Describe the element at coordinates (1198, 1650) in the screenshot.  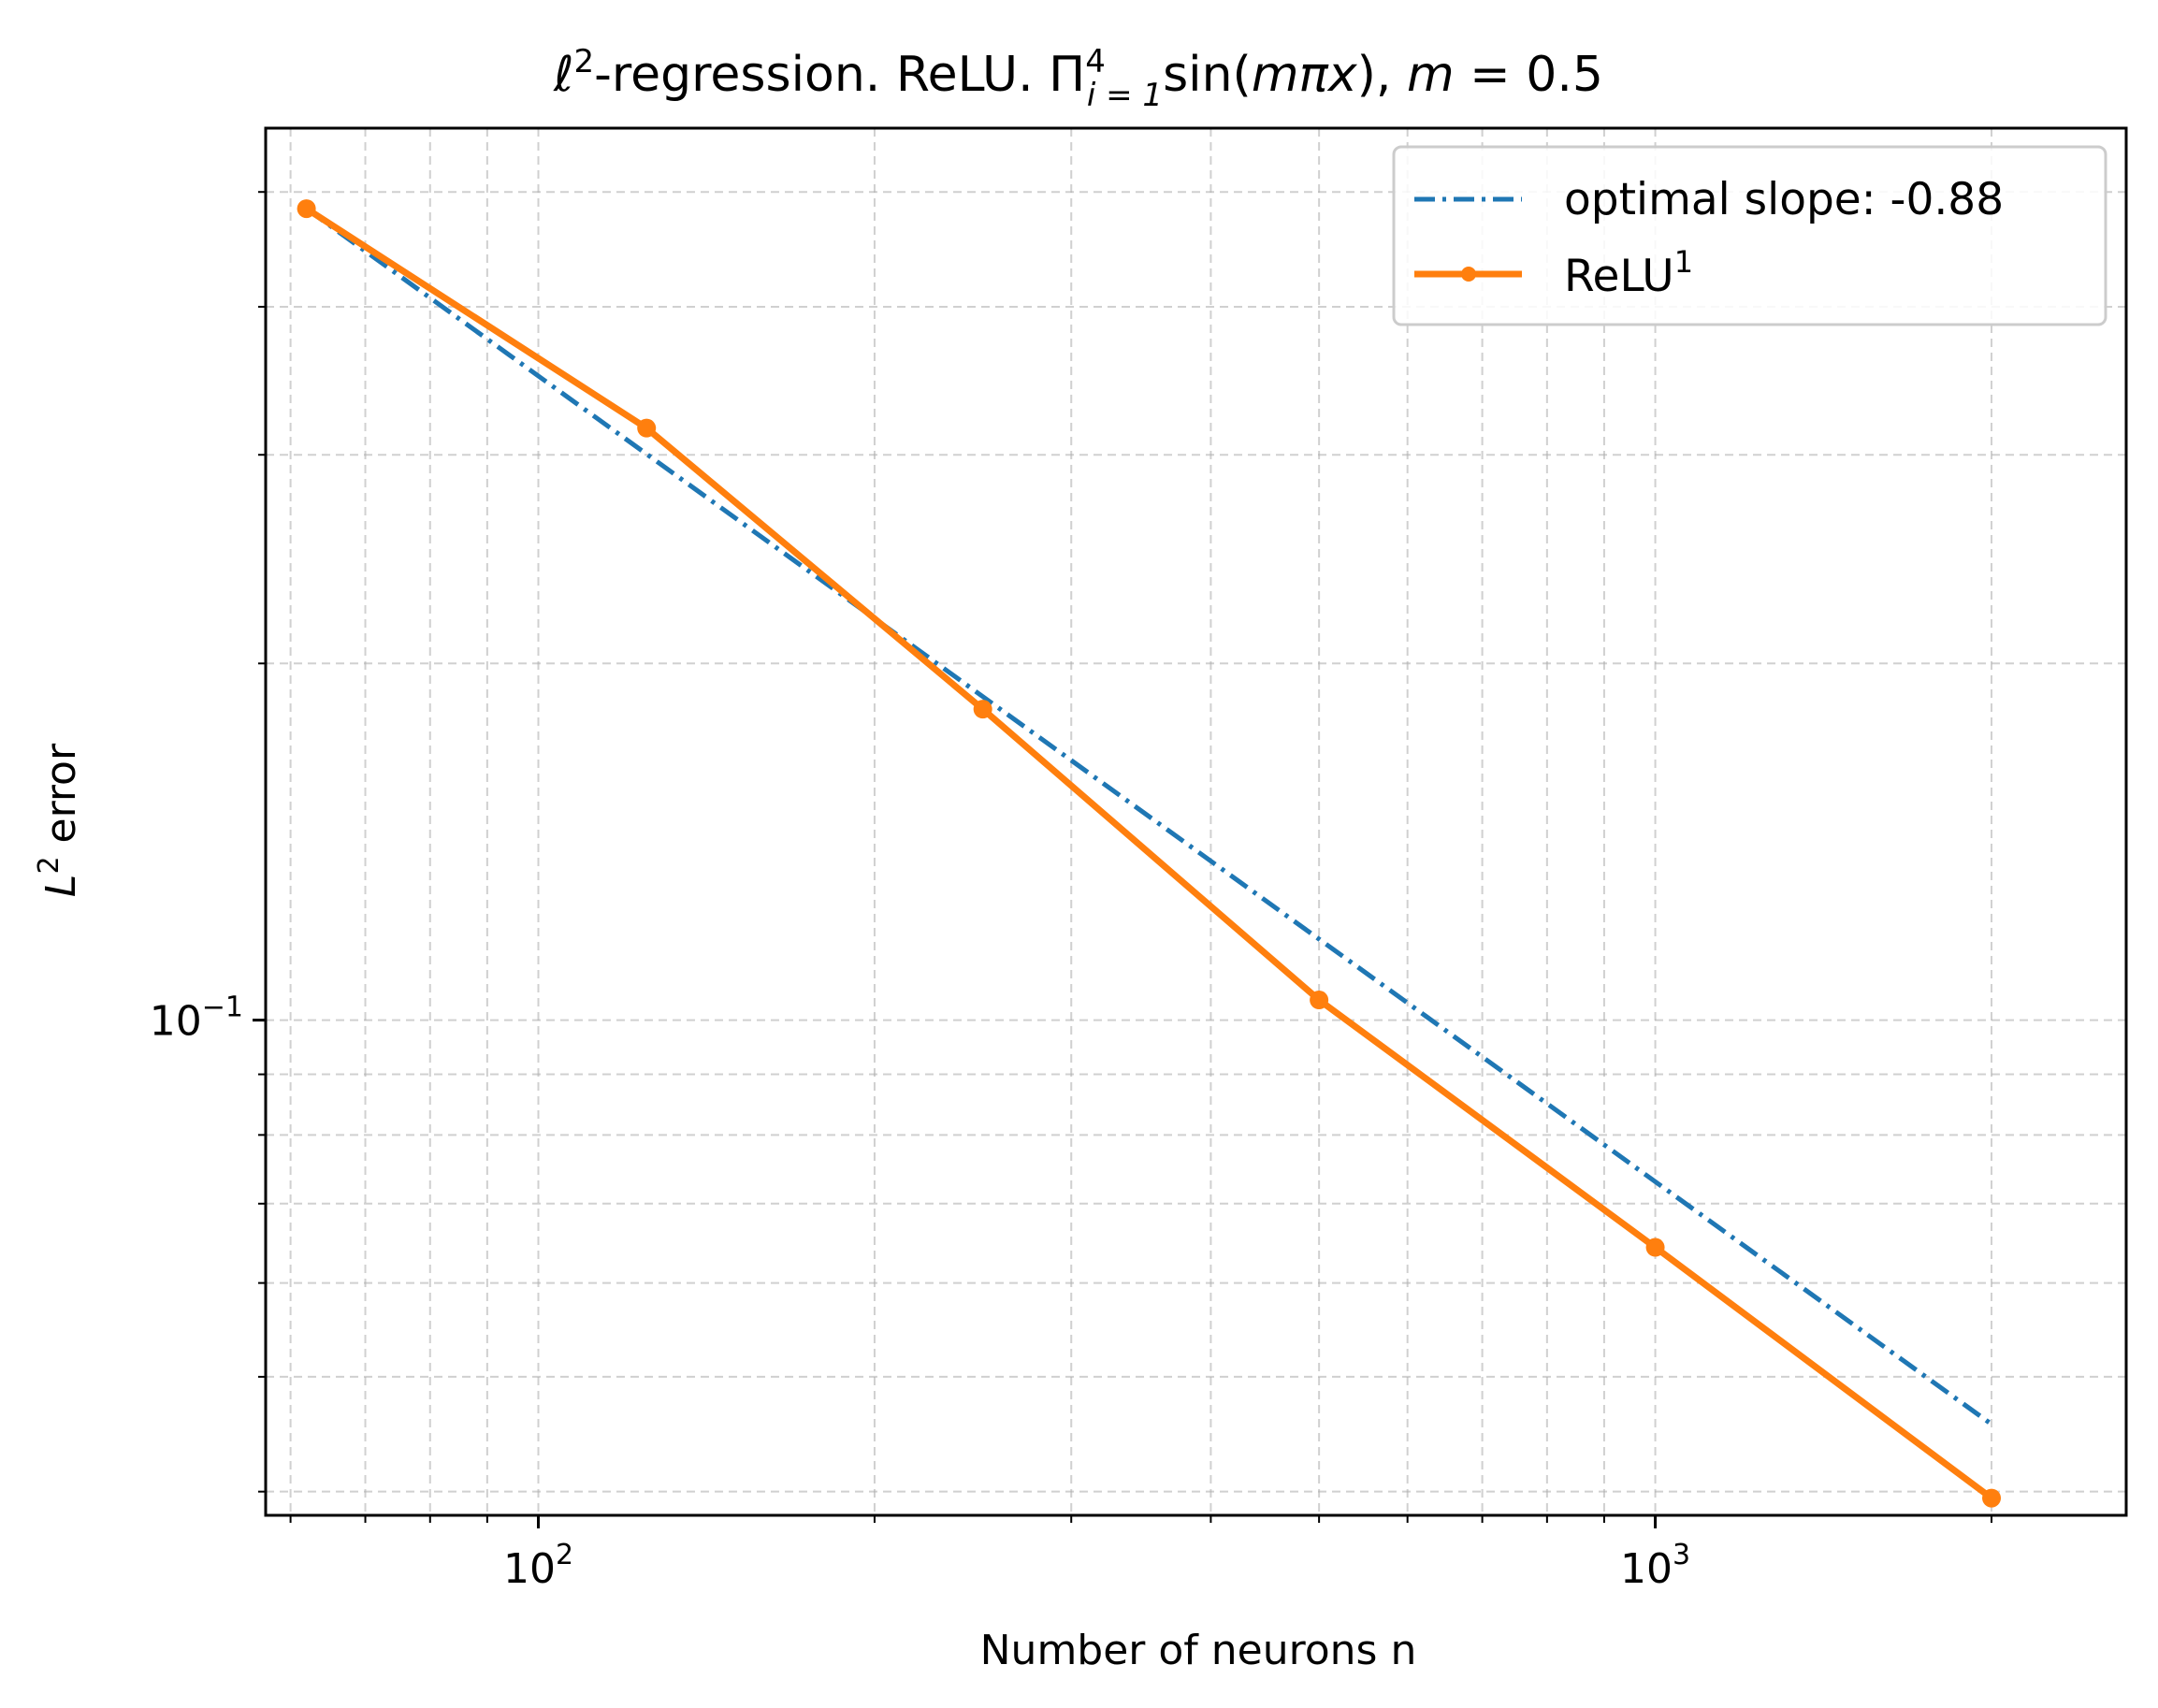
I see `x-axis-label: Number of neurons n` at that location.